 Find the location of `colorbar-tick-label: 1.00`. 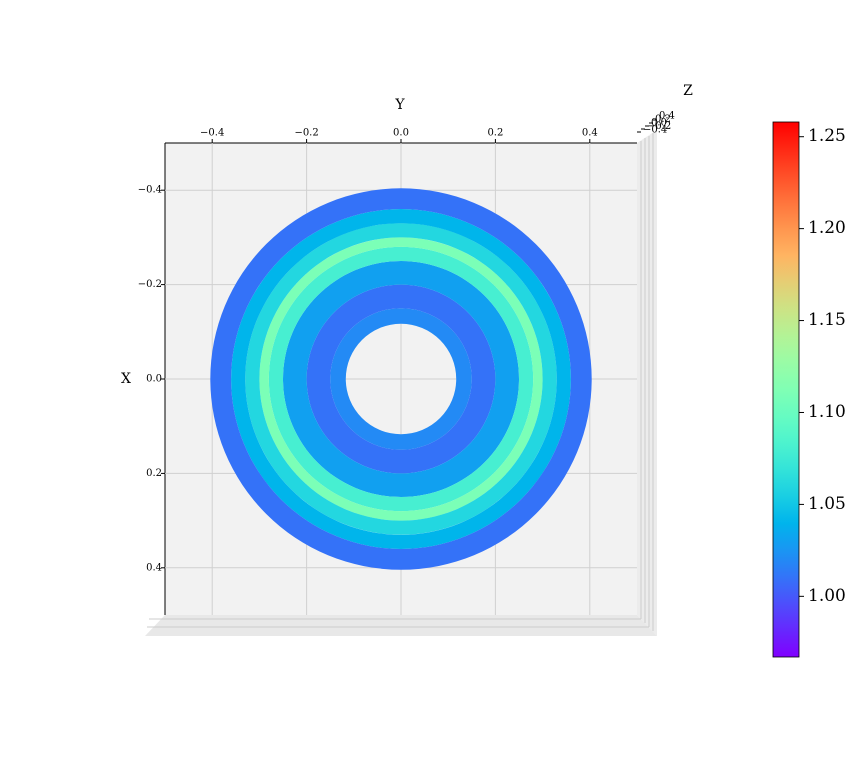

colorbar-tick-label: 1.00 is located at coordinates (827, 596).